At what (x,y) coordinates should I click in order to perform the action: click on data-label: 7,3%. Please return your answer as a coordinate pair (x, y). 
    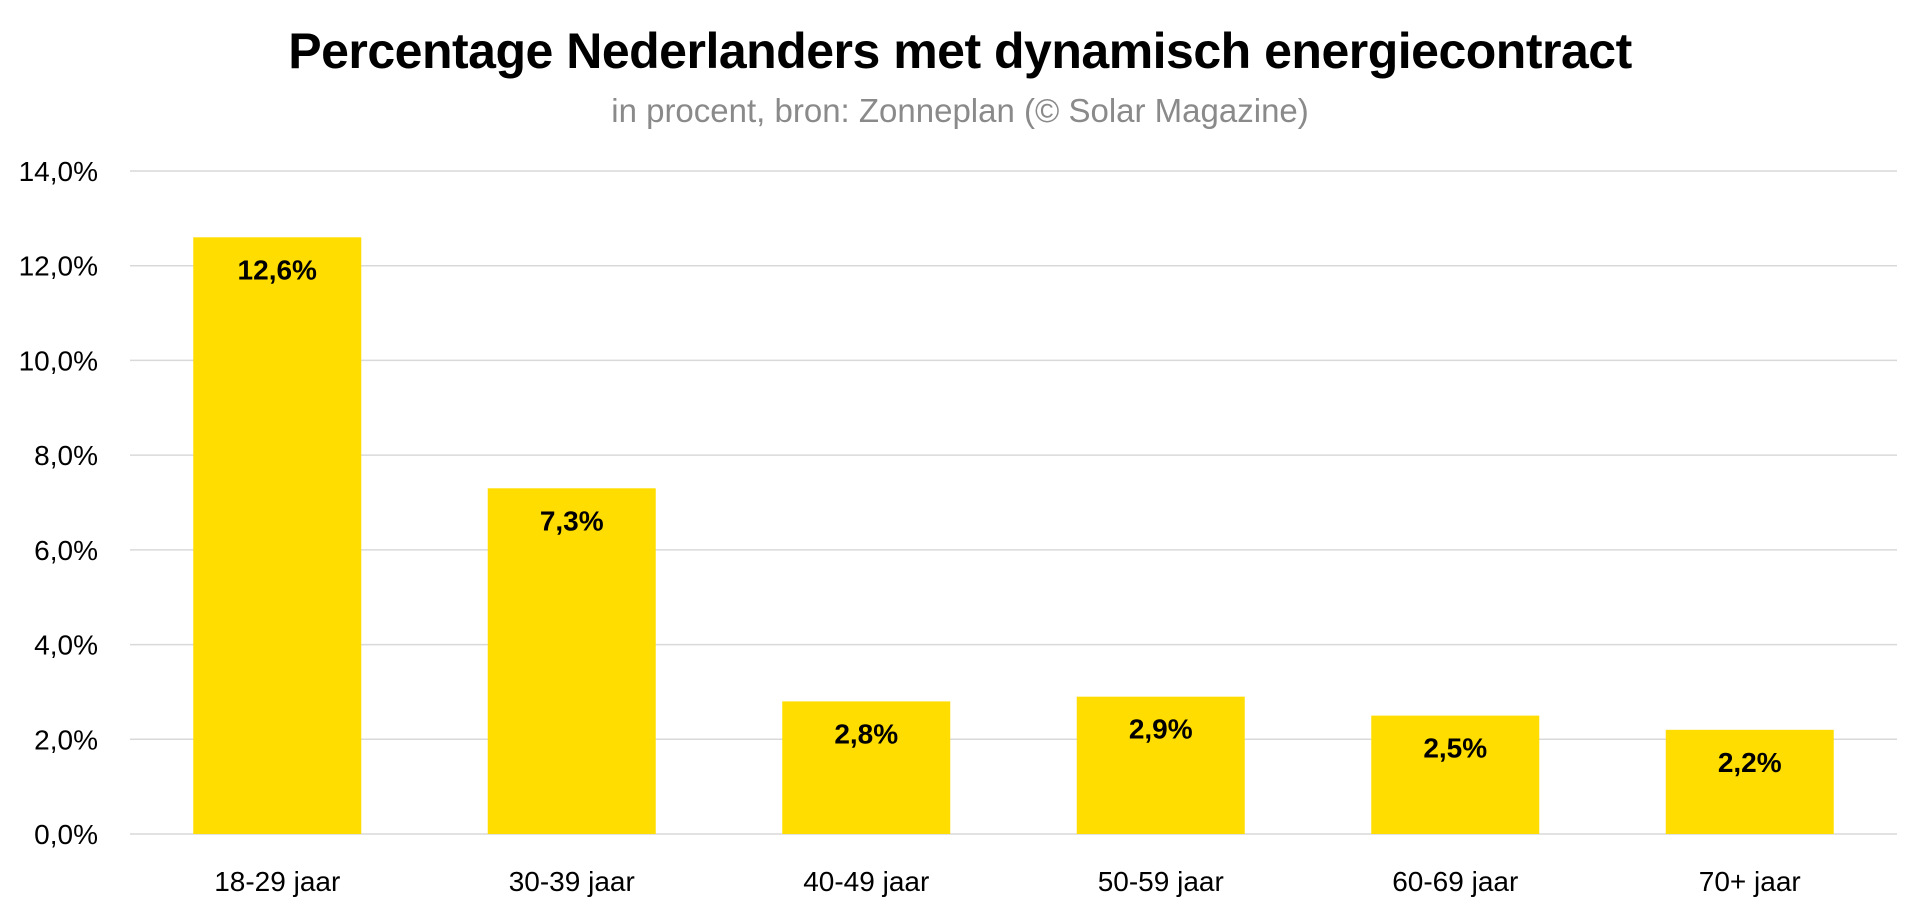
    Looking at the image, I should click on (572, 520).